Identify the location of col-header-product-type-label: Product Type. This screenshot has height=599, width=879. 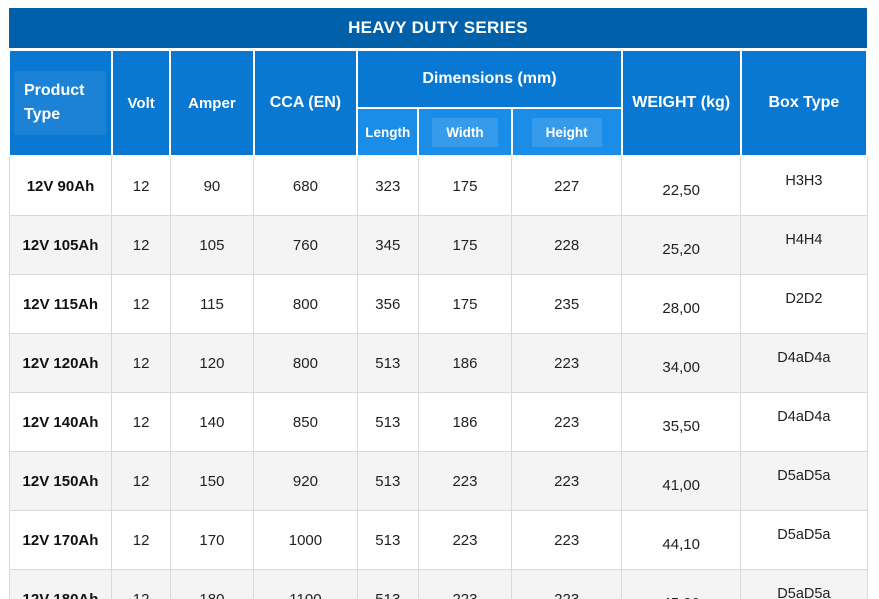
(60, 103).